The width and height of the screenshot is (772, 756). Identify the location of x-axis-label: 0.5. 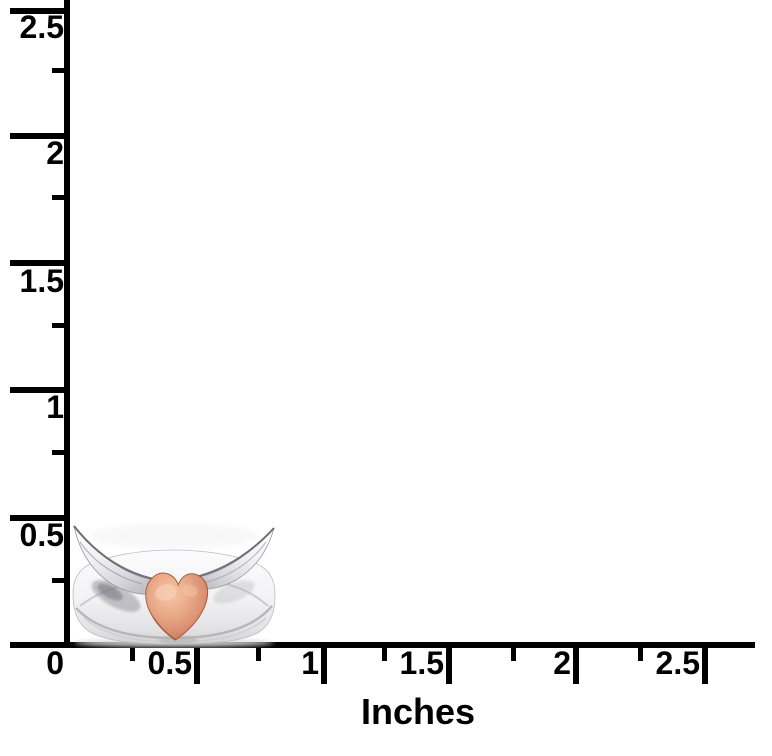
(169, 663).